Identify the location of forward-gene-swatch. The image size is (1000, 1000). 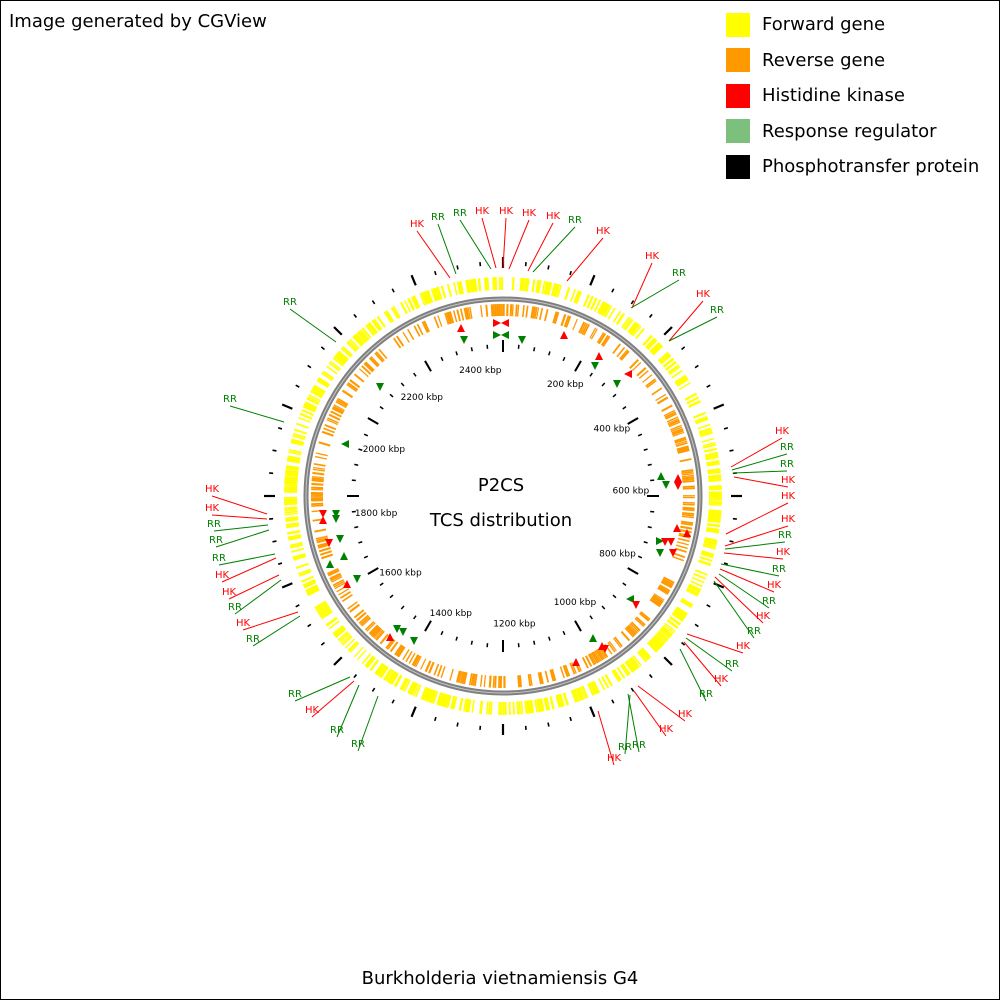
(738, 24).